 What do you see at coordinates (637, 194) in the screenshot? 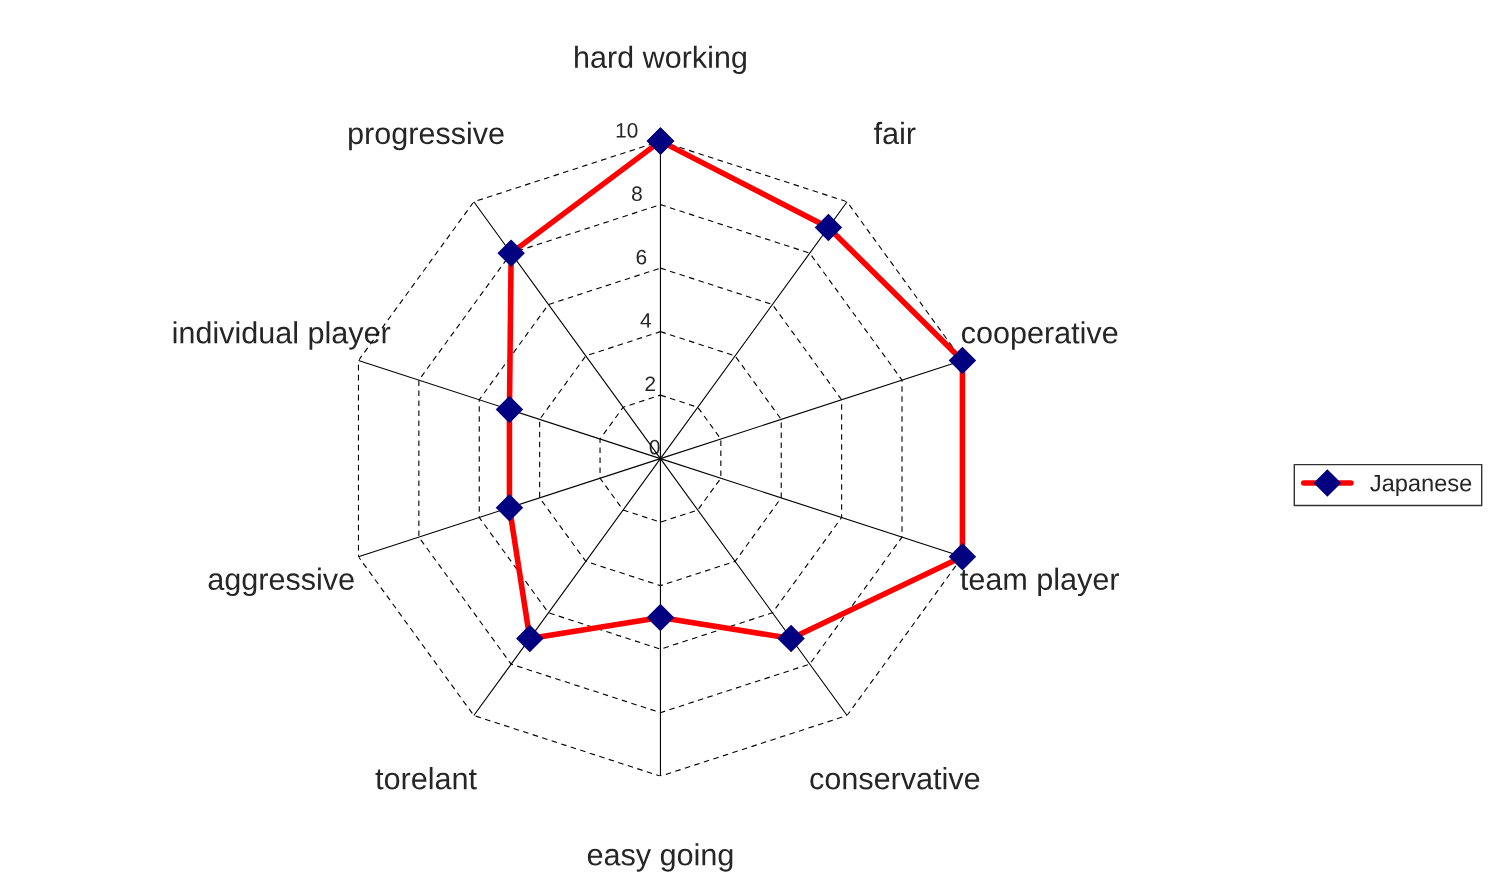
I see `y-tick-label: 8` at bounding box center [637, 194].